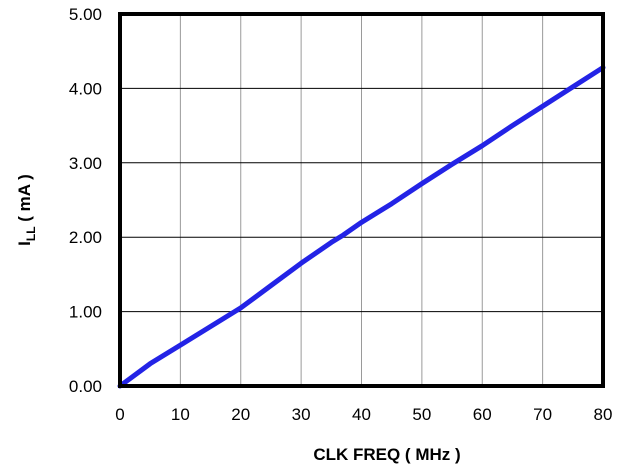  I want to click on x-tick-labels: 0 10 20 30 40 50 60 70 80, so click(363, 414).